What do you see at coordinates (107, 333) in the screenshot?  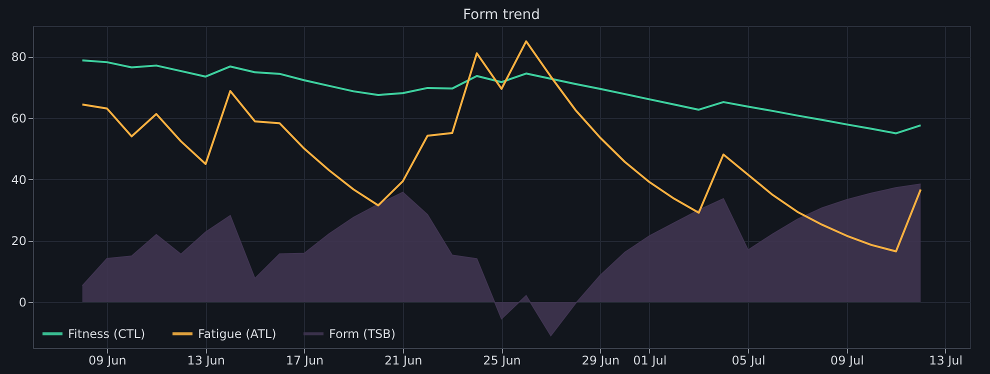 I see `legend-label: Fitness (CTL)` at bounding box center [107, 333].